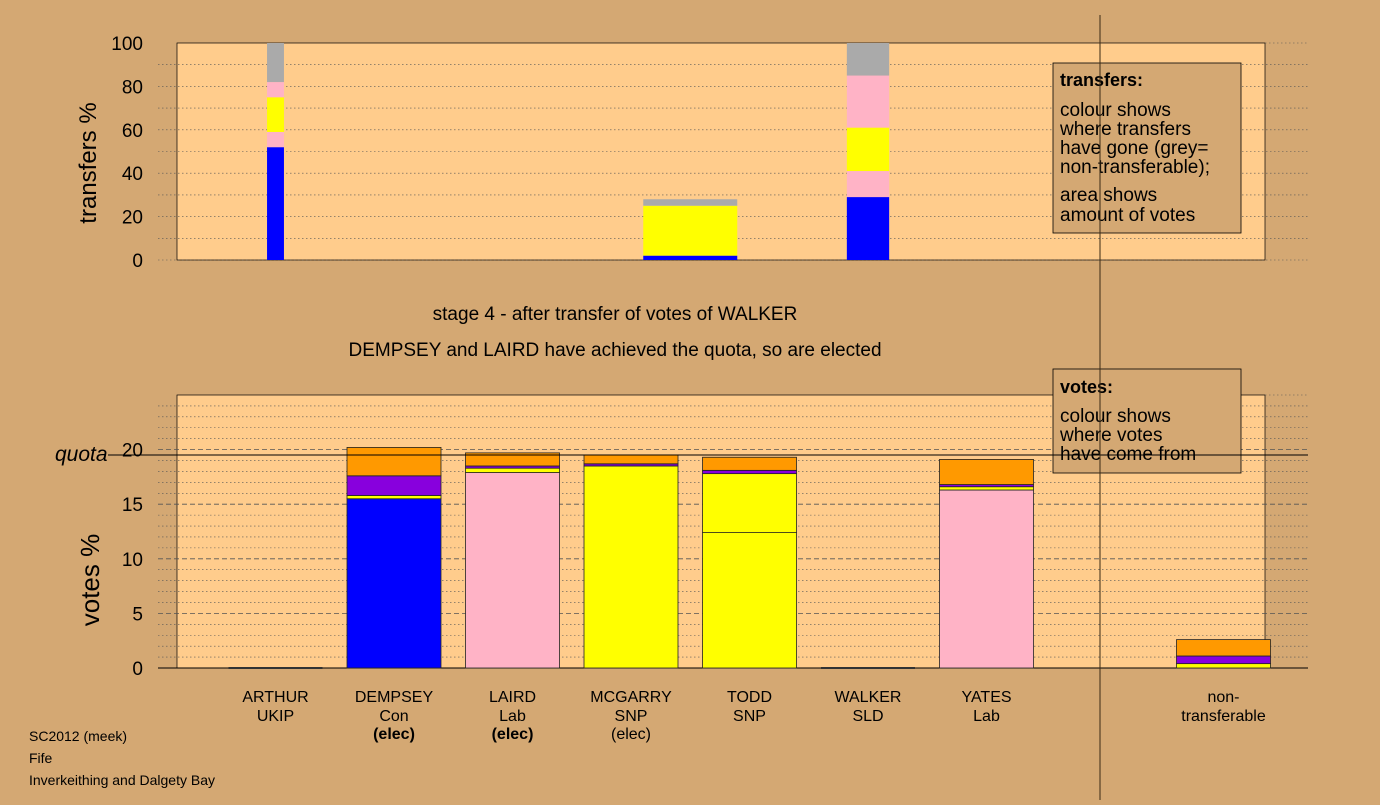 The height and width of the screenshot is (805, 1380). What do you see at coordinates (132, 87) in the screenshot?
I see `transfers-y-tick: 80` at bounding box center [132, 87].